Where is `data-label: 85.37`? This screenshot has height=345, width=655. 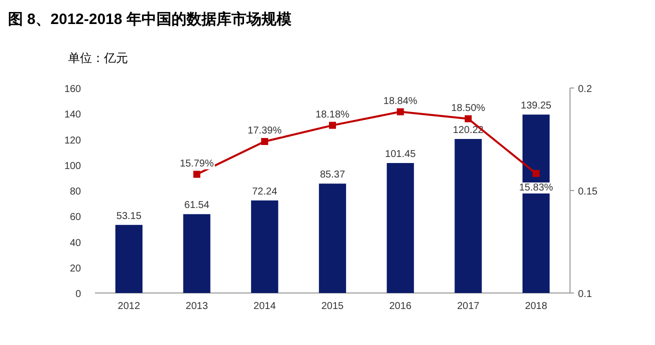 data-label: 85.37 is located at coordinates (333, 175).